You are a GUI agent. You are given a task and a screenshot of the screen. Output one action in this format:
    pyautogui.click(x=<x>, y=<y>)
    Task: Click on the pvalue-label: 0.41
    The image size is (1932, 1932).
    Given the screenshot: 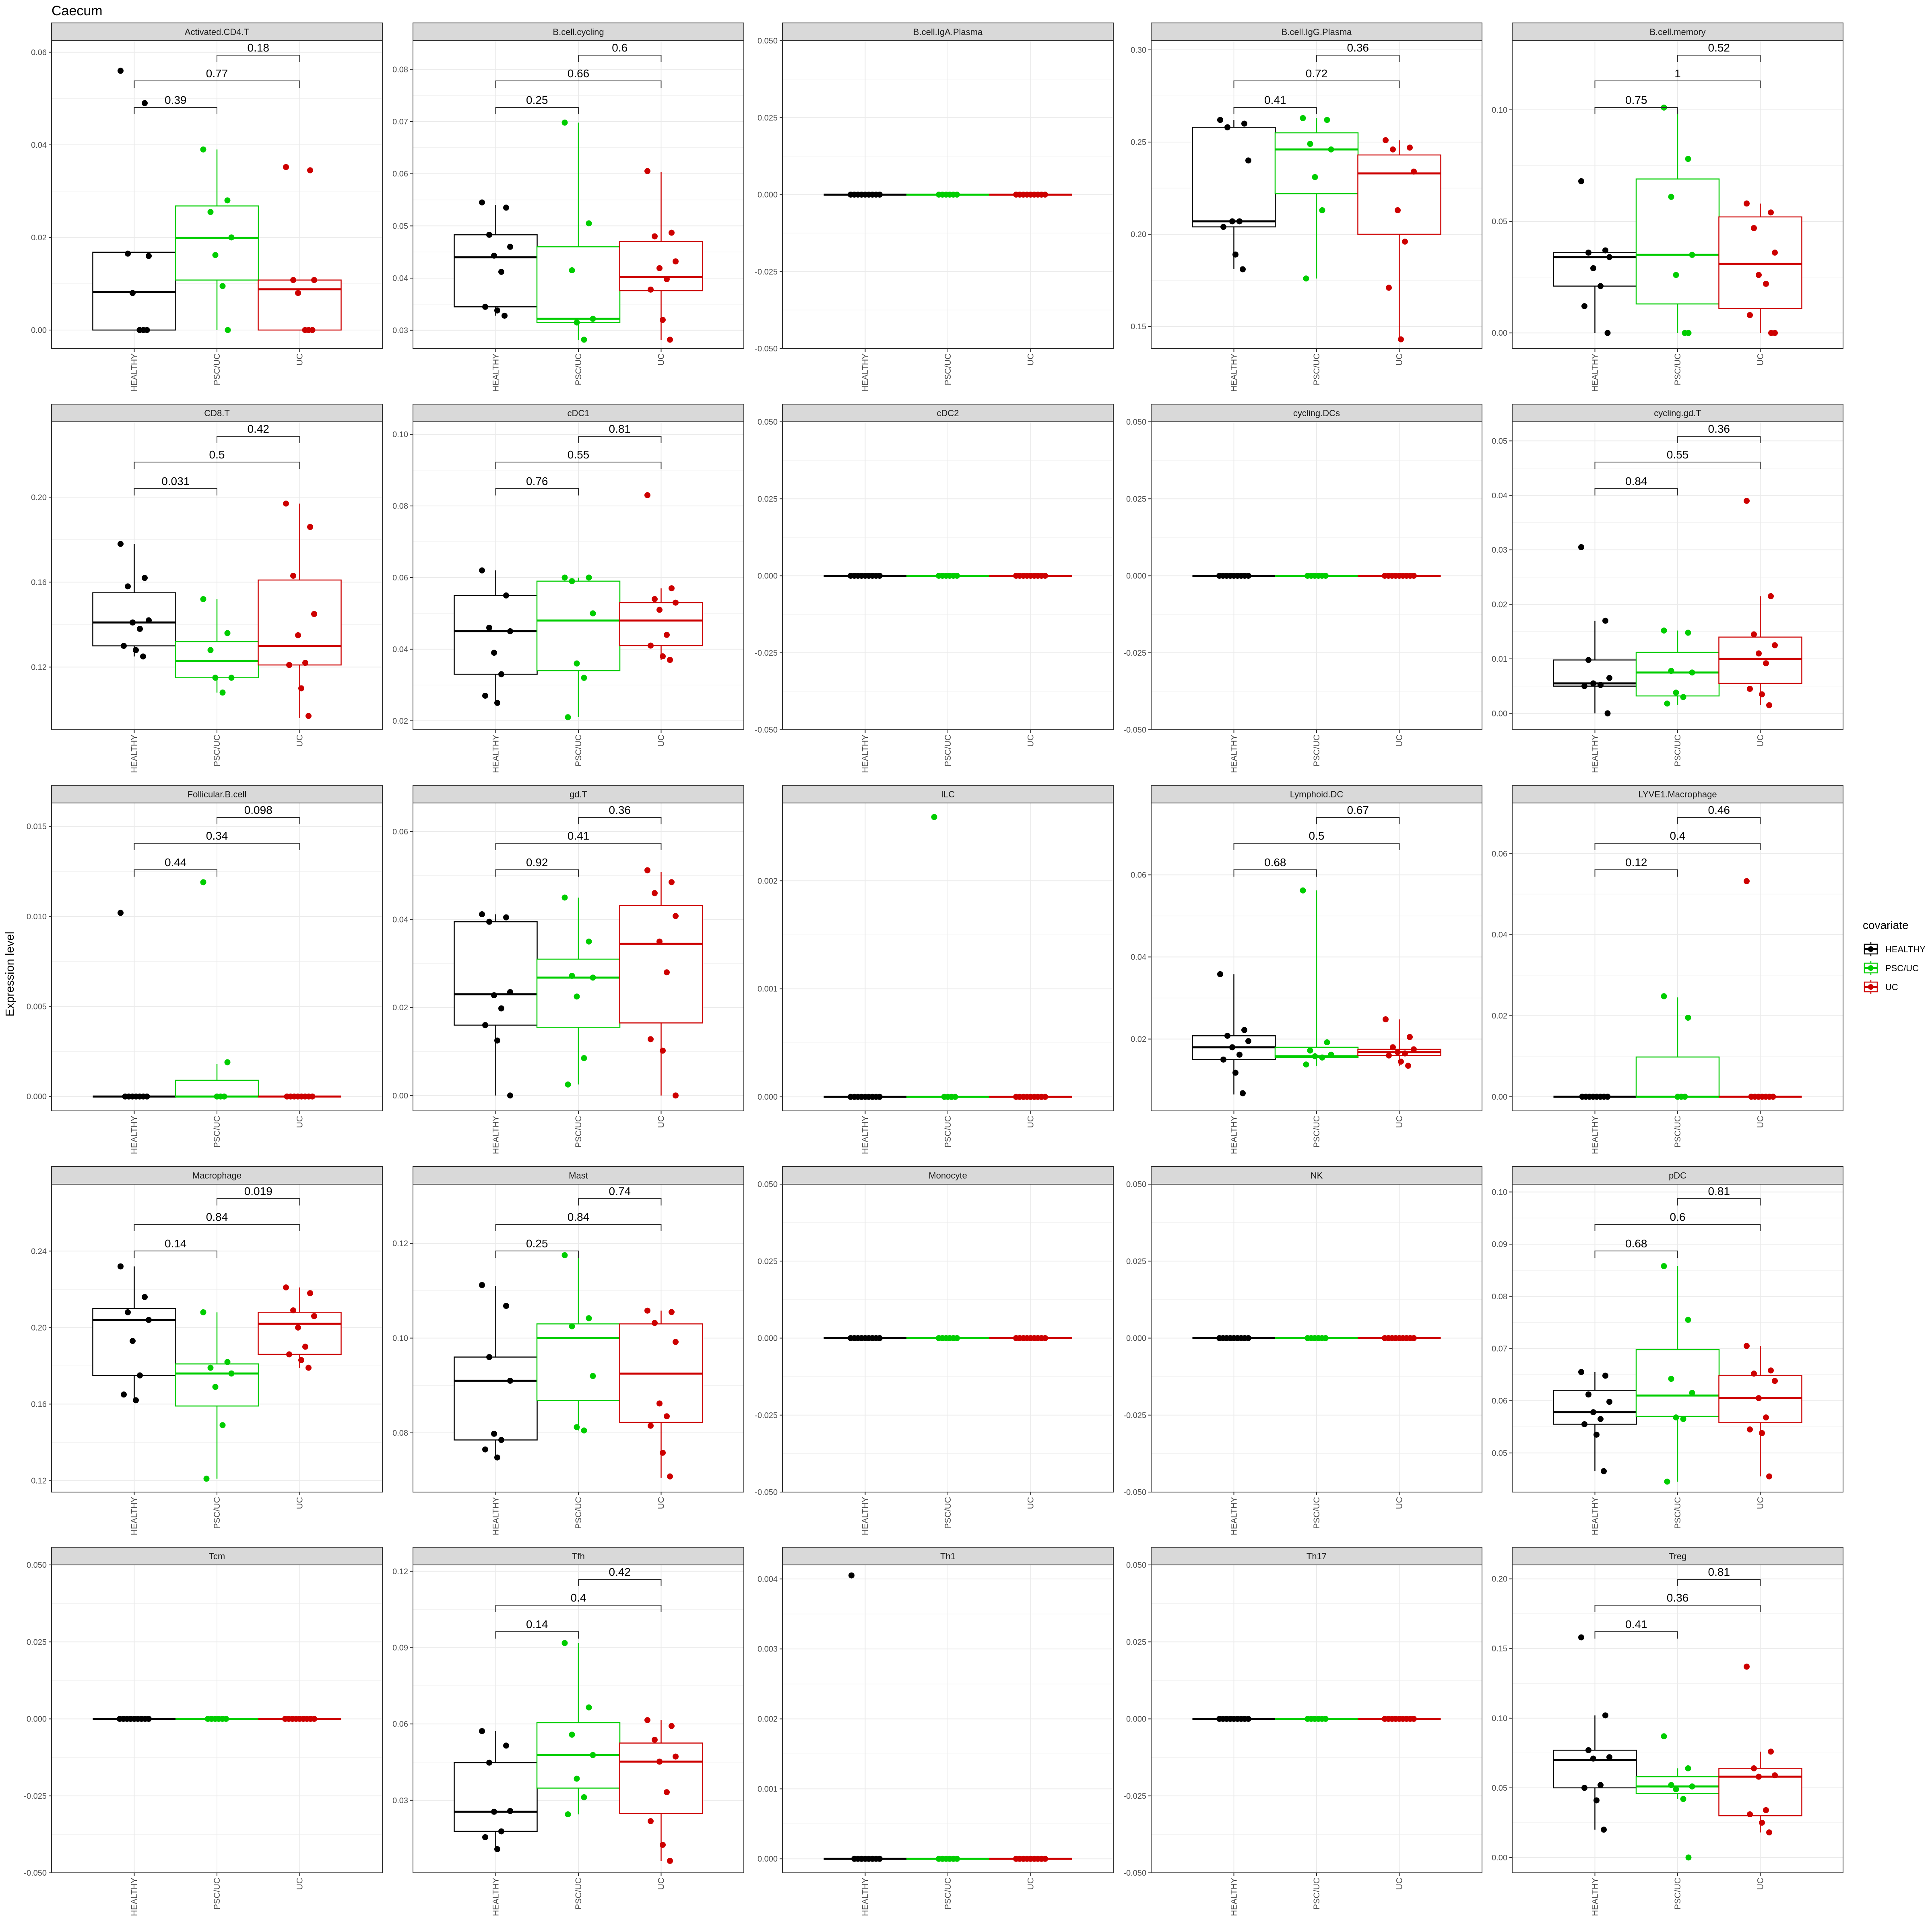 What is the action you would take?
    pyautogui.click(x=1275, y=100)
    